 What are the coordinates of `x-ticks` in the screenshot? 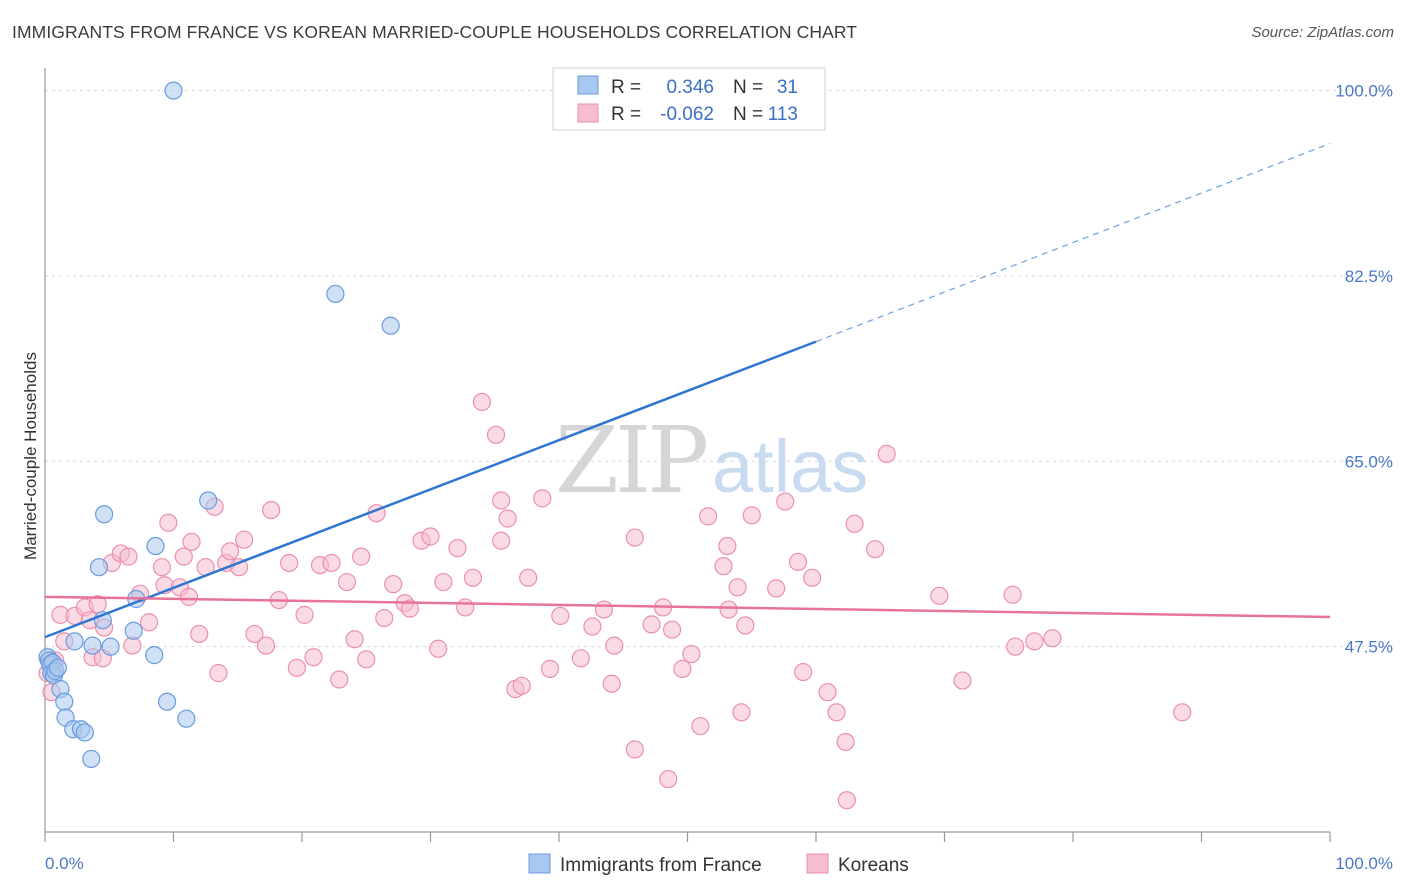 It's located at (687, 837).